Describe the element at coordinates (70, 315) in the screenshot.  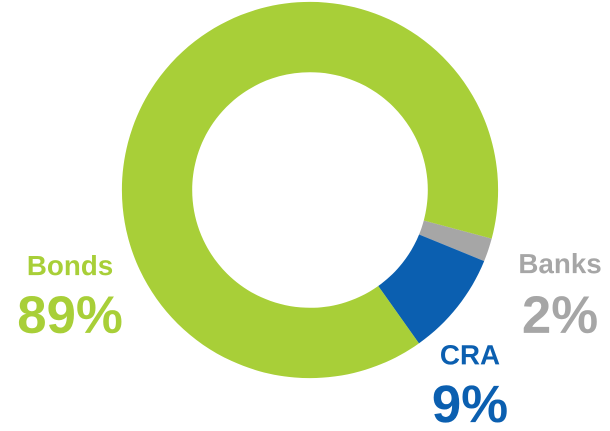
I see `data-label: 89%` at that location.